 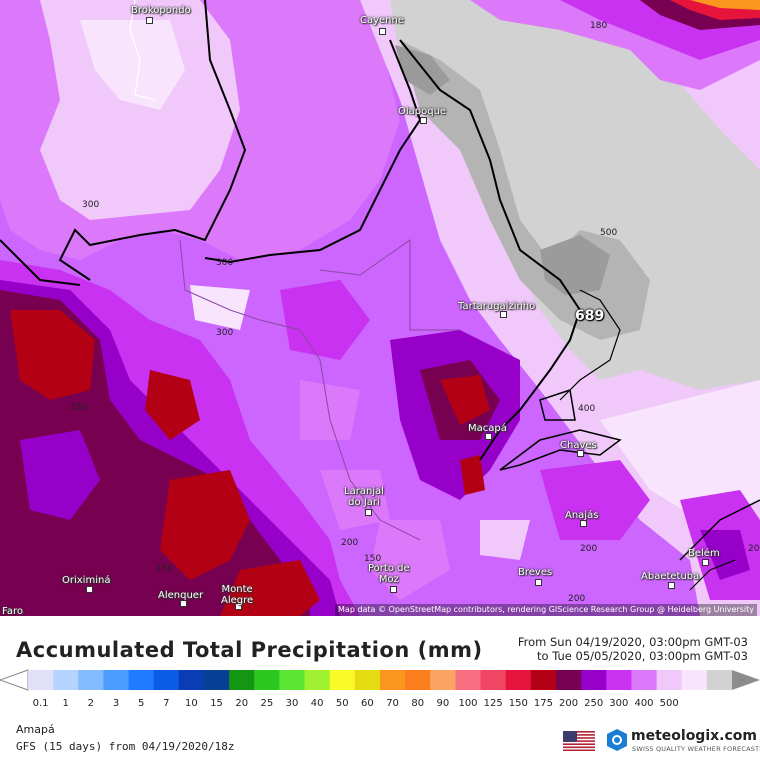 I want to click on legend-title: Accumulated Total Precipitation (mm), so click(x=249, y=650).